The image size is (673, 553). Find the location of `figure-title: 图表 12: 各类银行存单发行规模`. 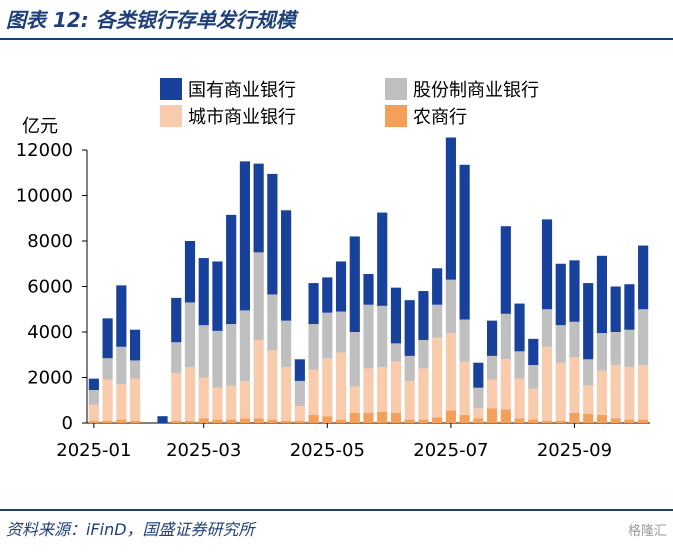

figure-title: 图表 12: 各类银行存单发行规模 is located at coordinates (151, 20).